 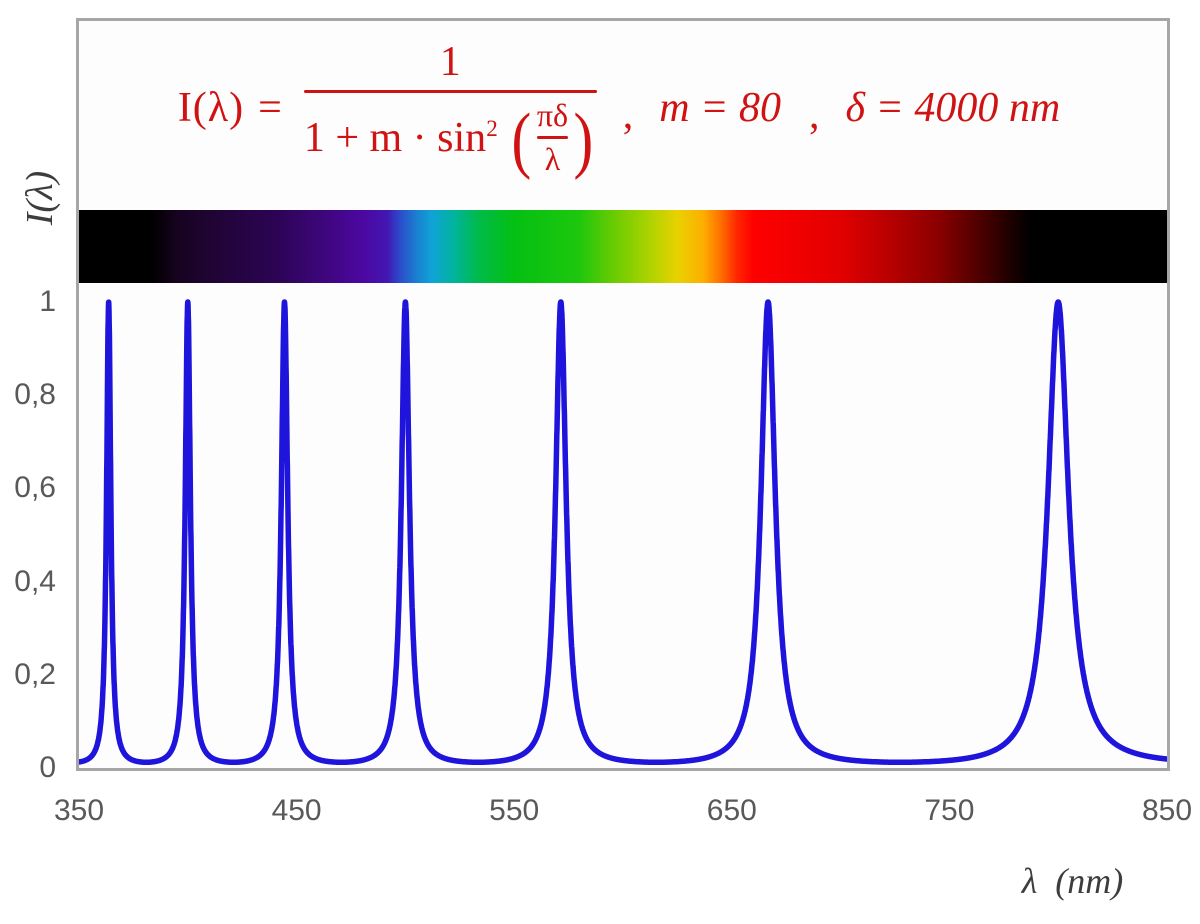 I want to click on formula-numerator: 1, so click(x=450, y=62).